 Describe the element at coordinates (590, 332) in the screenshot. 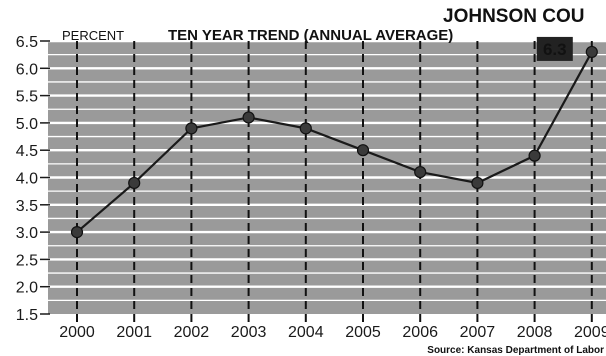

I see `x-tick-label: 2009` at that location.